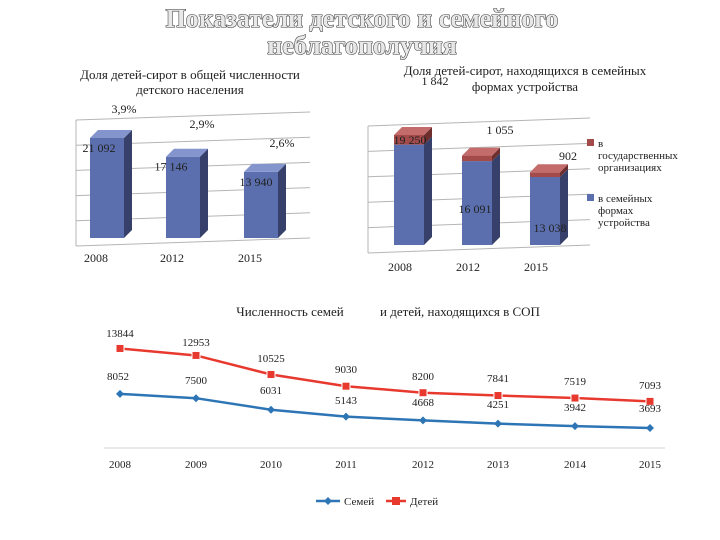  I want to click on chart2-segment-gov, so click(545, 175).